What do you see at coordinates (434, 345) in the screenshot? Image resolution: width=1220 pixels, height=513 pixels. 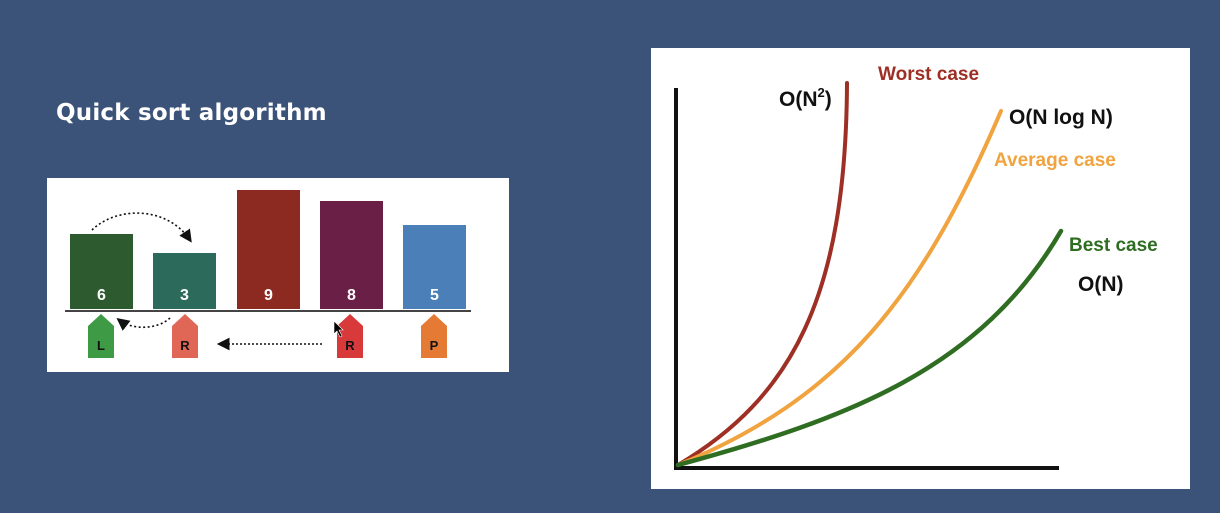 I see `marker-label: P` at bounding box center [434, 345].